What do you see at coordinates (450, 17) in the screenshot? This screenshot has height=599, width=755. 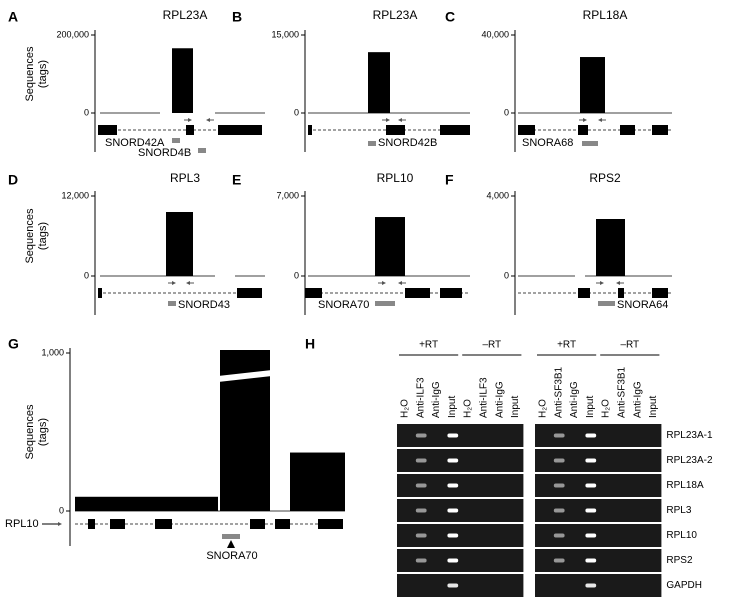 I see `panel-label: C` at bounding box center [450, 17].